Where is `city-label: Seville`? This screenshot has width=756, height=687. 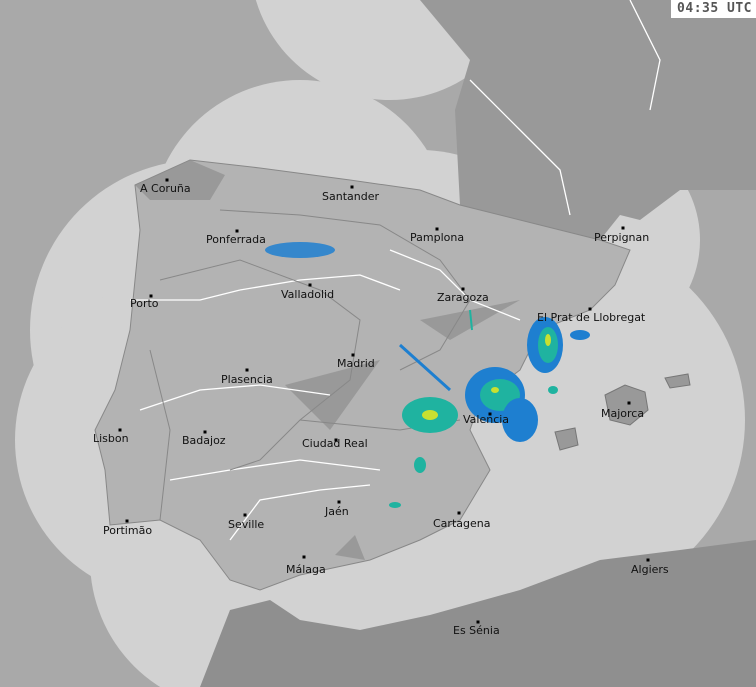
city-label: Seville is located at coordinates (246, 524).